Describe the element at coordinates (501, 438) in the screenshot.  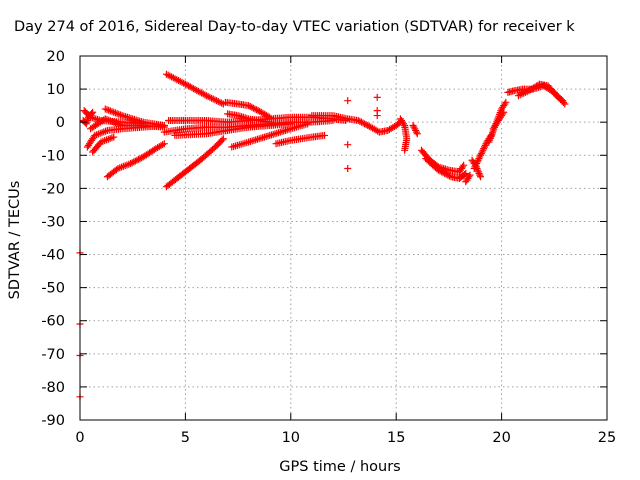
I see `x-tick-label: 20` at that location.